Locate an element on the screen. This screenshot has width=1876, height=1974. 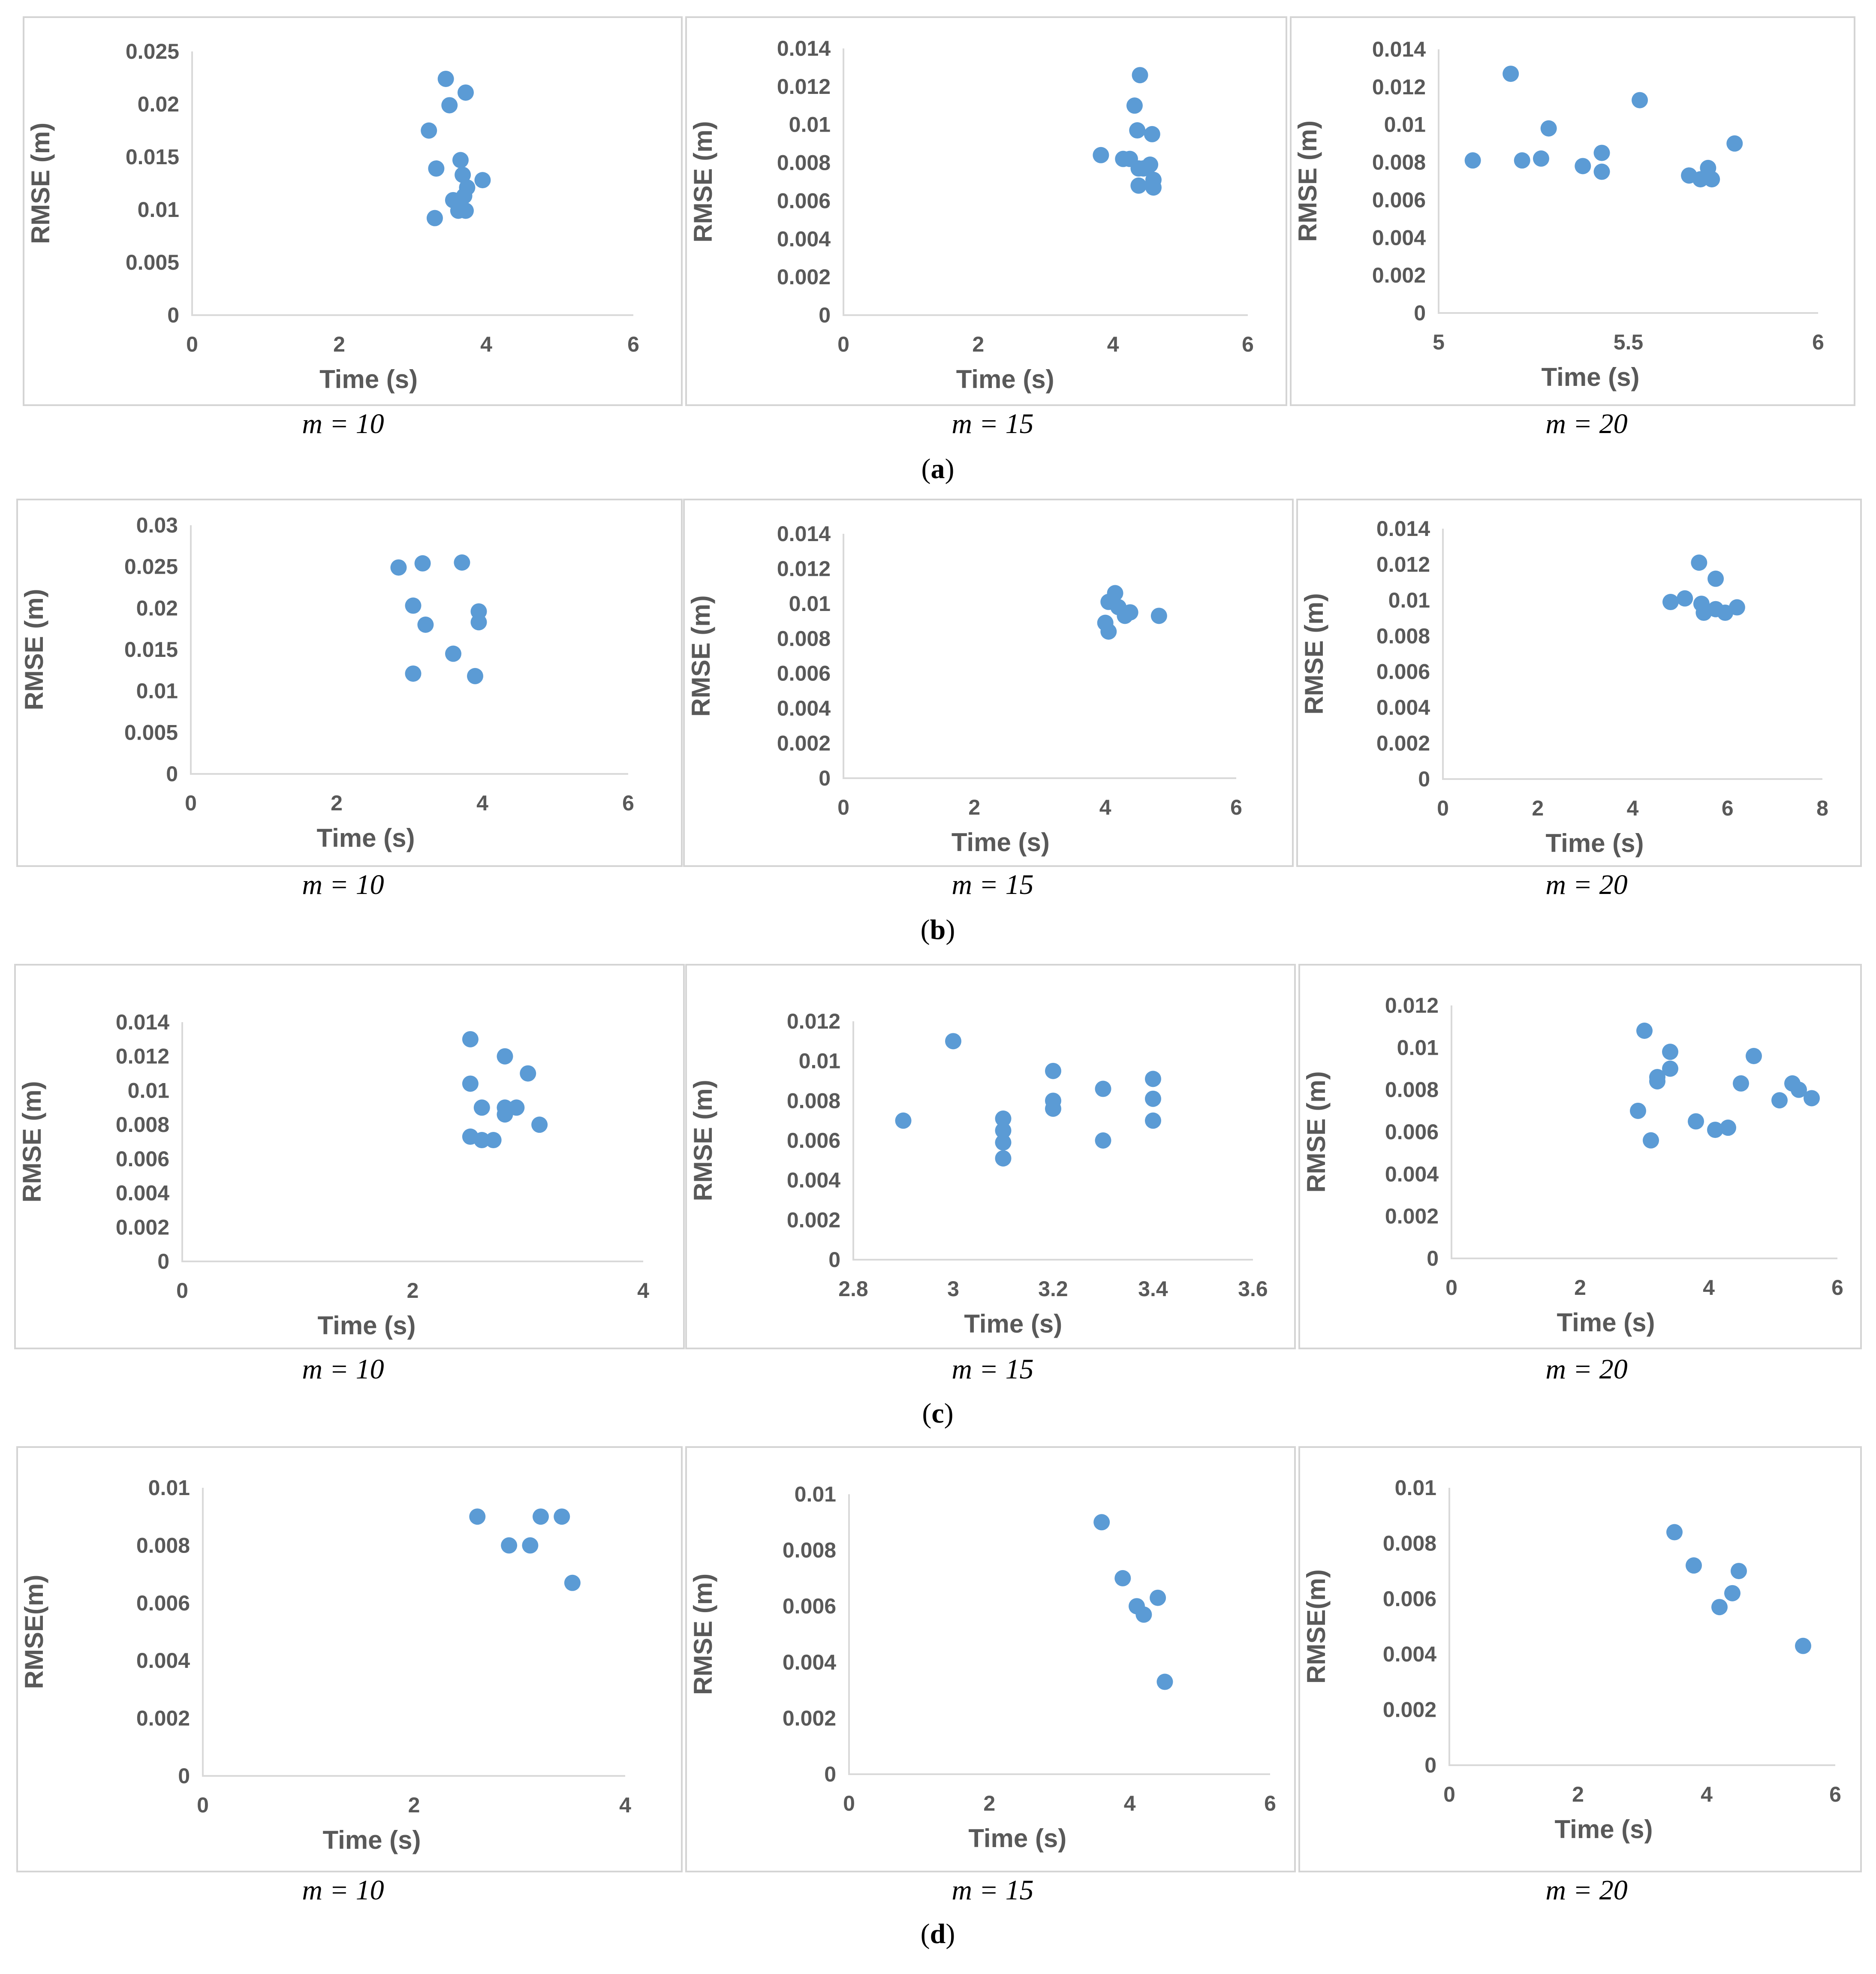
y-tick-label: 0.02 is located at coordinates (157, 608).